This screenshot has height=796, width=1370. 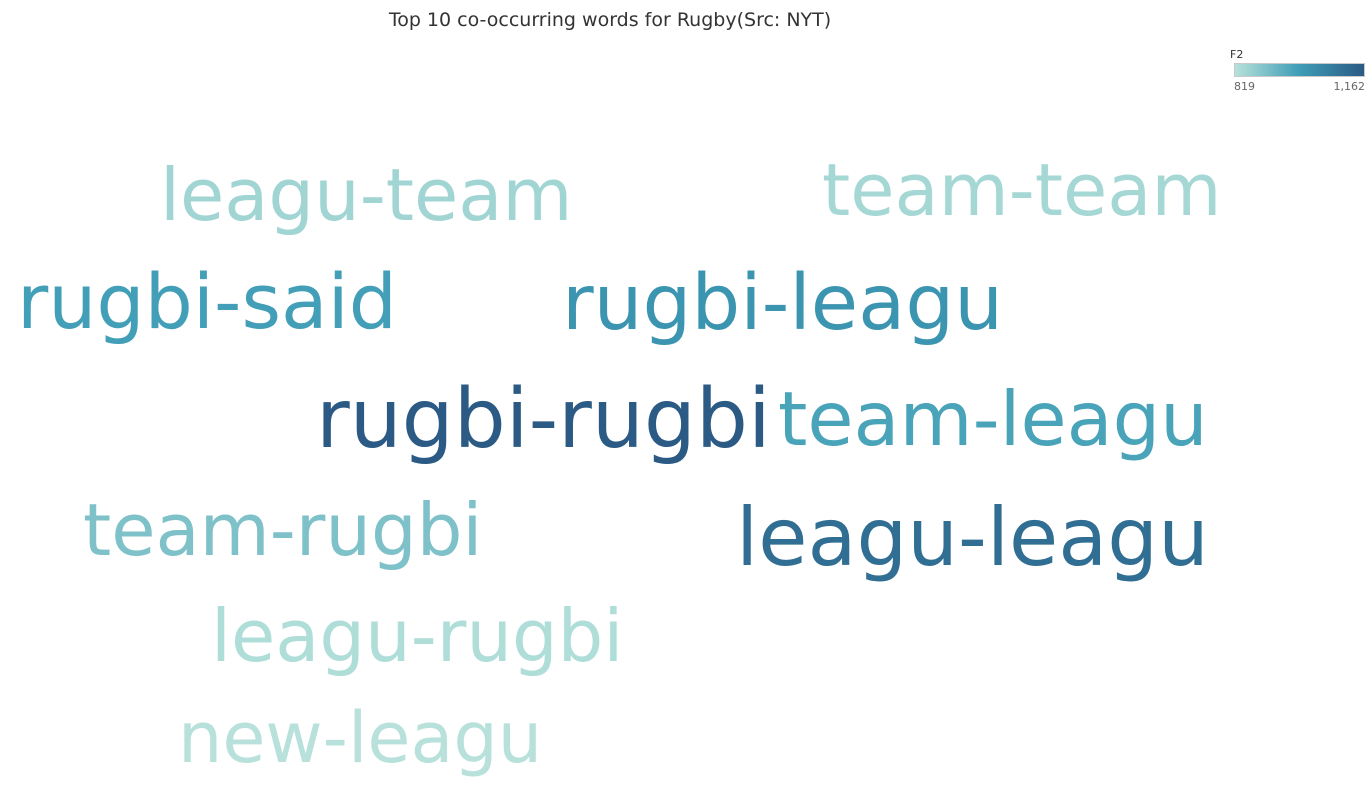 What do you see at coordinates (417, 636) in the screenshot?
I see `word-leagu-rugbi: leagu-rugbi` at bounding box center [417, 636].